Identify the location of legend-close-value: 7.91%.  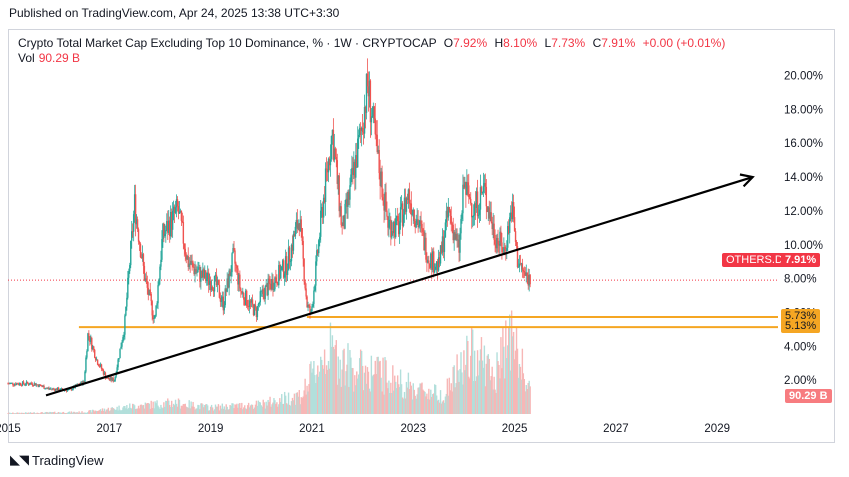
(618, 43).